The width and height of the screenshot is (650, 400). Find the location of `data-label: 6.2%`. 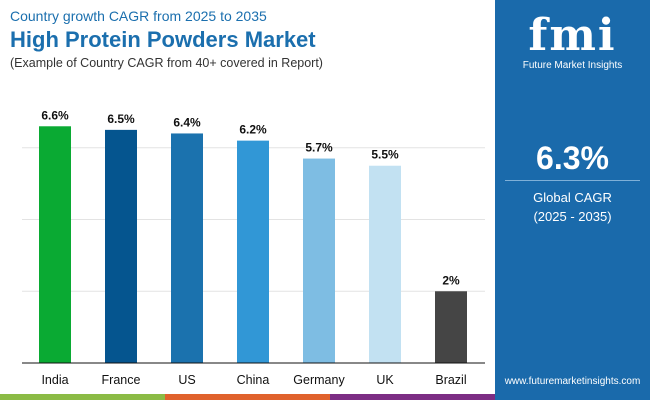

data-label: 6.2% is located at coordinates (253, 130).